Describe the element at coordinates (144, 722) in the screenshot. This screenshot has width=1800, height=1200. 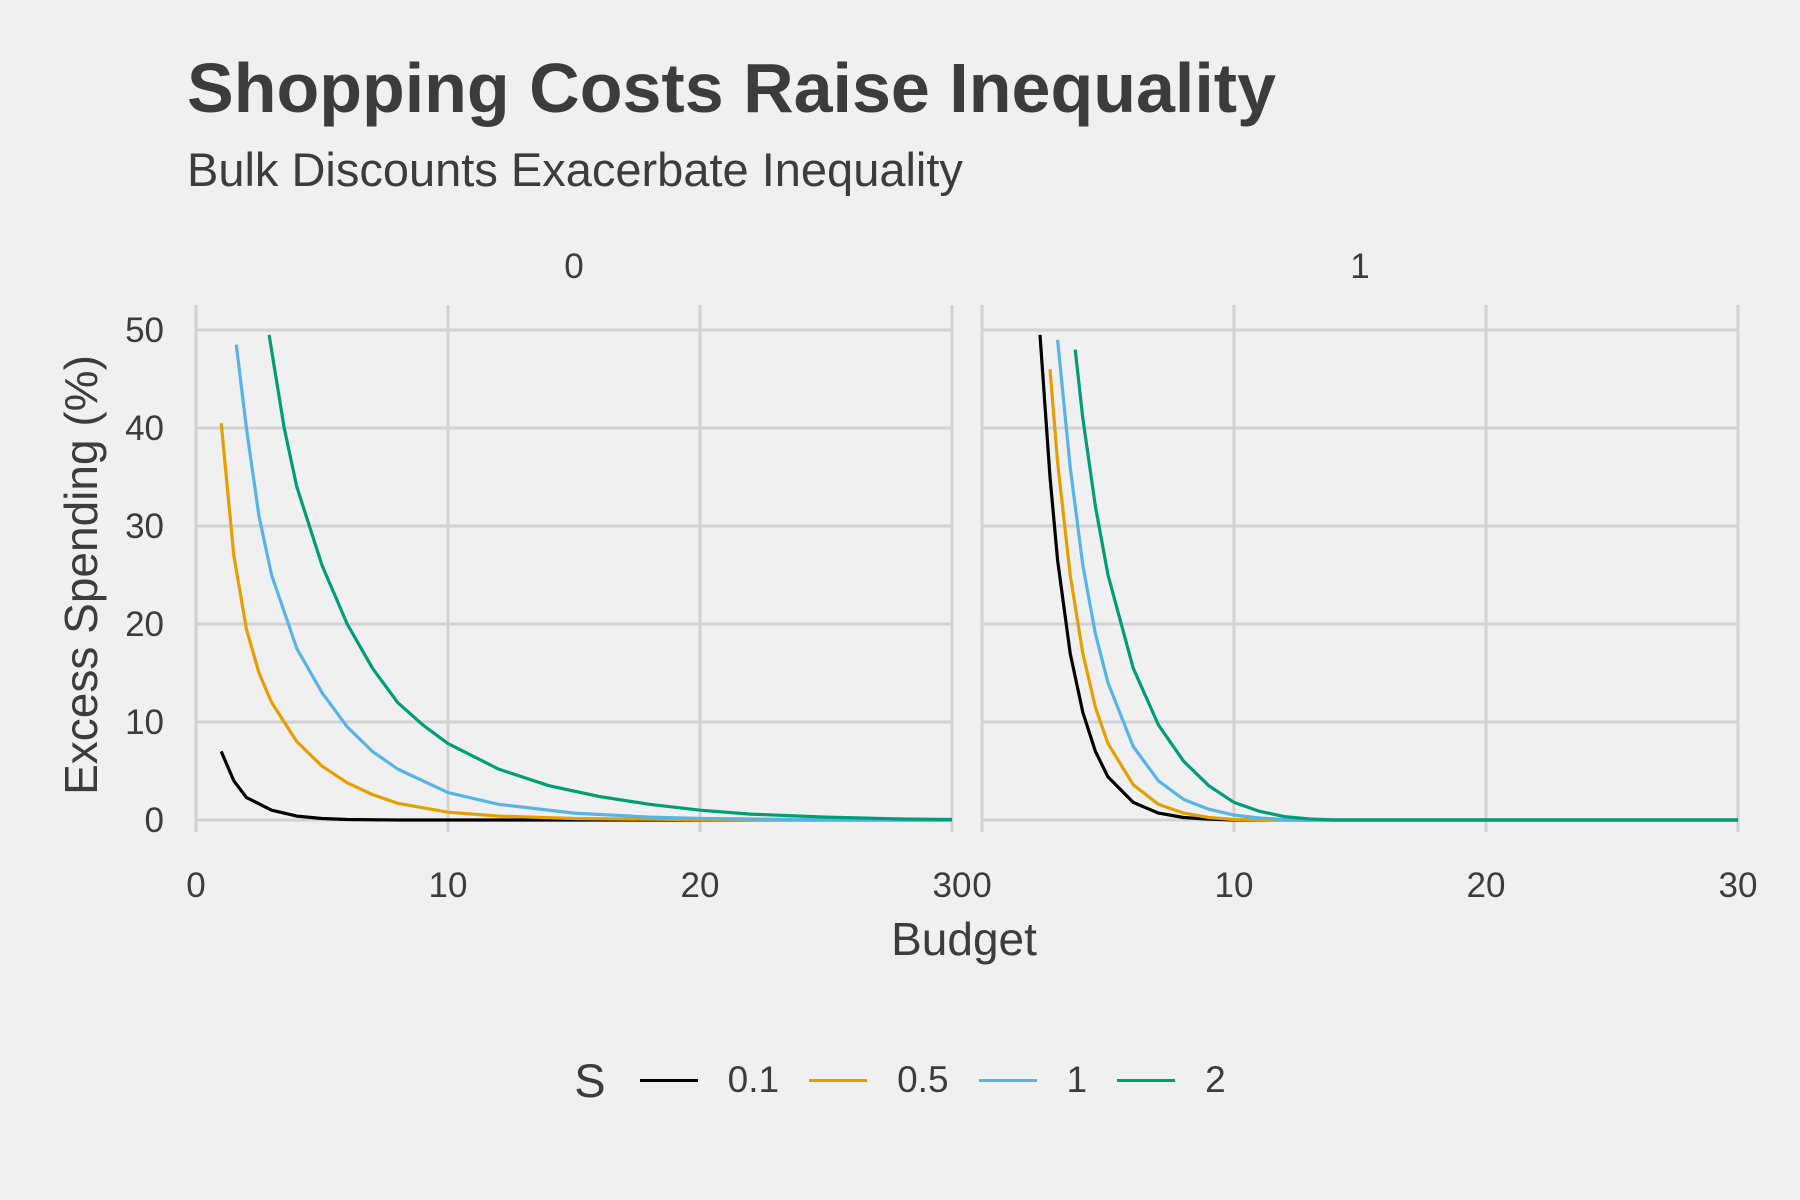
I see `y-tick-label: 10` at that location.